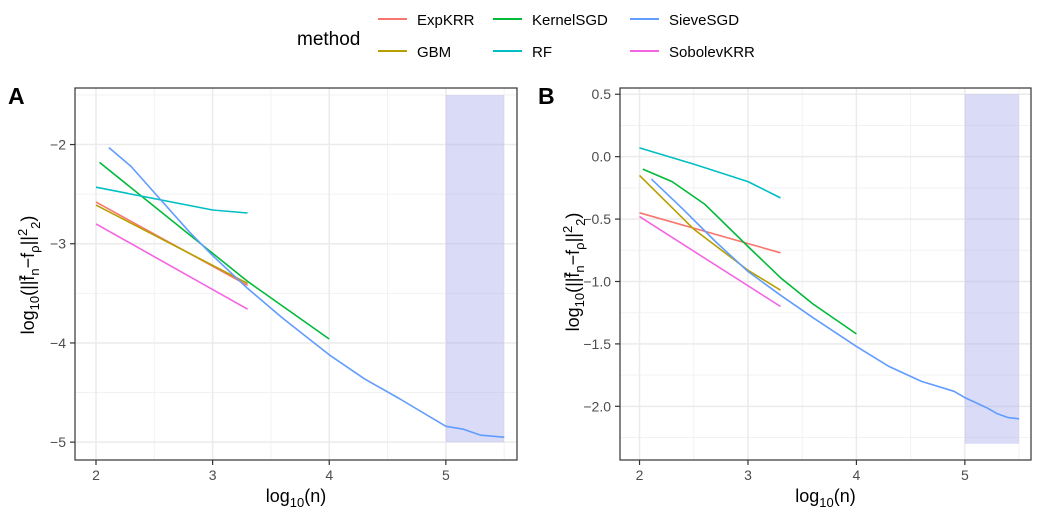 This screenshot has width=1037, height=513. What do you see at coordinates (712, 52) in the screenshot?
I see `legend-label-sobolevkrr: SobolevKRR` at bounding box center [712, 52].